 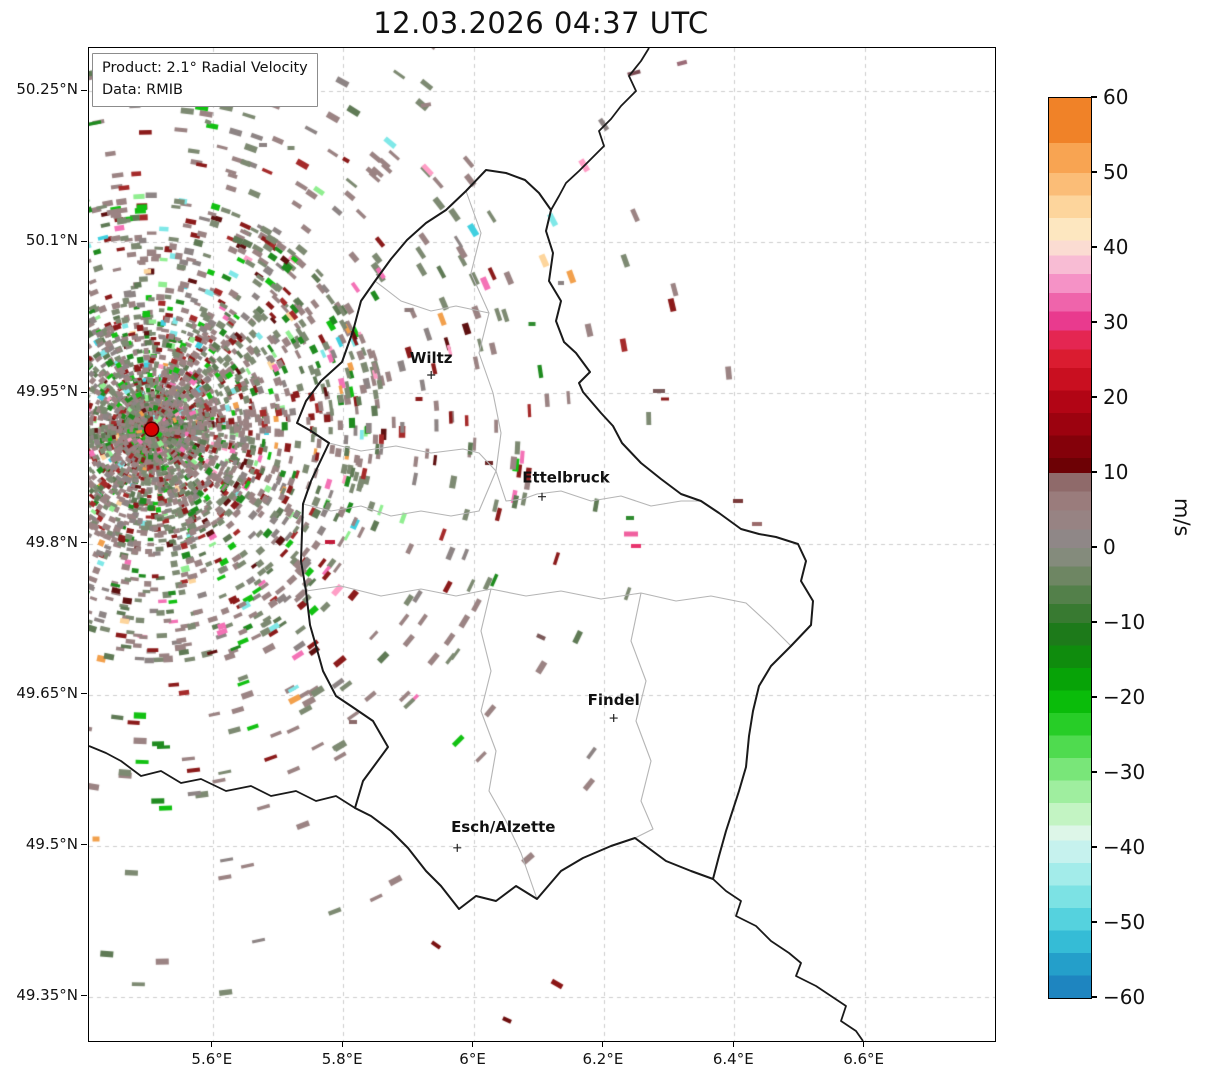 I want to click on colorbar-tick-label: 20, so click(x=1116, y=397).